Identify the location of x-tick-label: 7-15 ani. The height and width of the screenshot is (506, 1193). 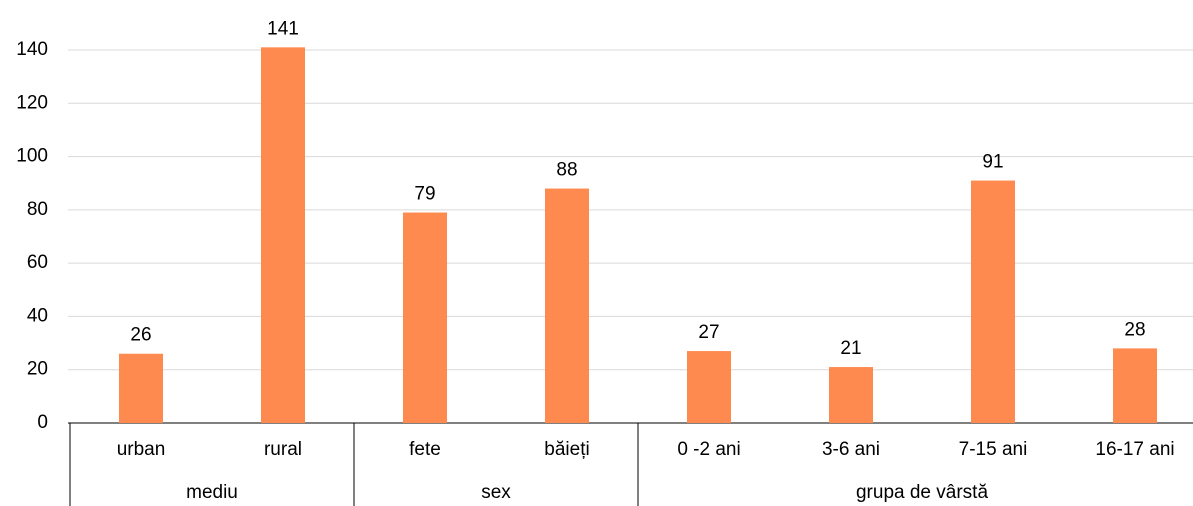
(993, 449).